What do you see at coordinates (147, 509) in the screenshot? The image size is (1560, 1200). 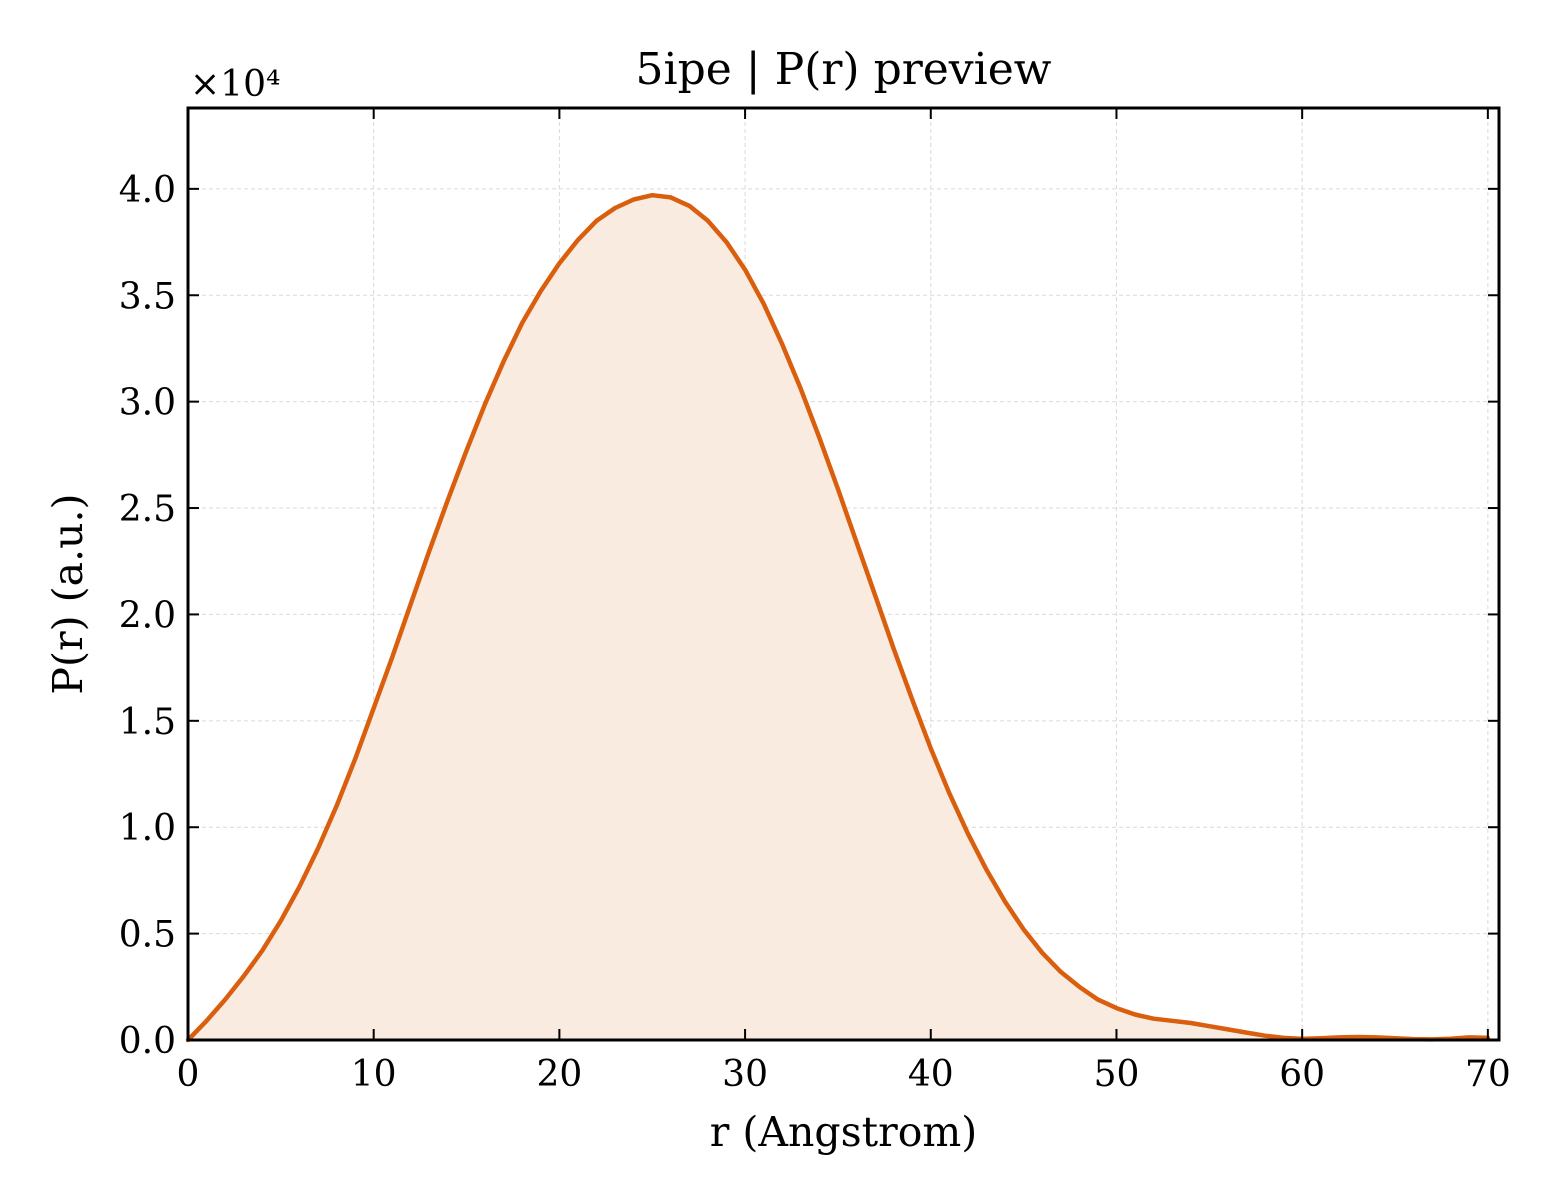 I see `y-tick-label: 2.5` at bounding box center [147, 509].